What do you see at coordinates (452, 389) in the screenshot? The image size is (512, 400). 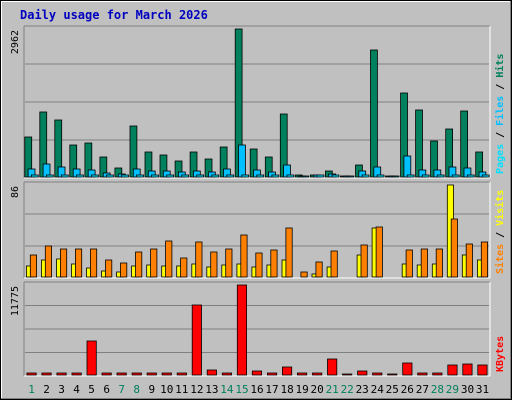 I see `day-label-29: 29` at bounding box center [452, 389].